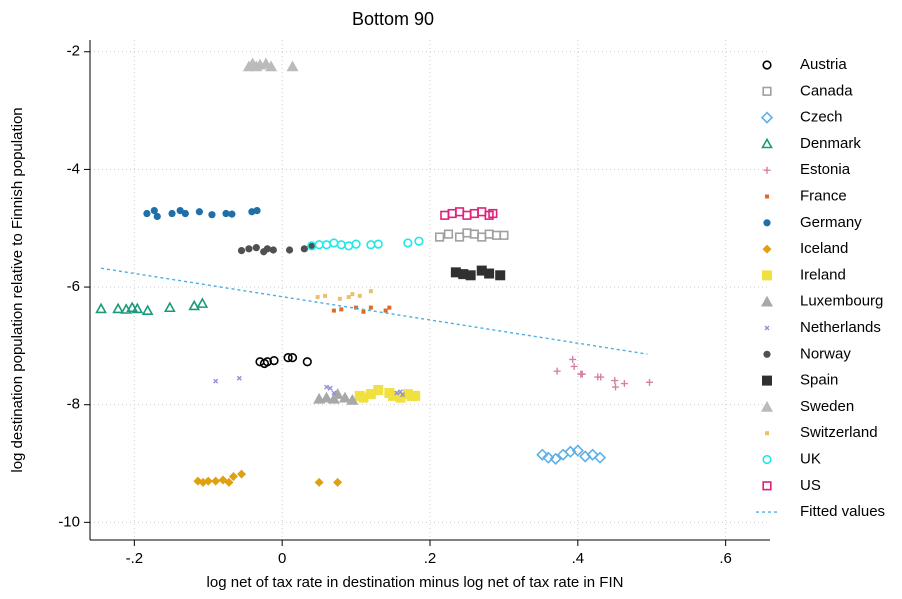 This screenshot has width=902, height=599. I want to click on legend-label: Sweden, so click(827, 406).